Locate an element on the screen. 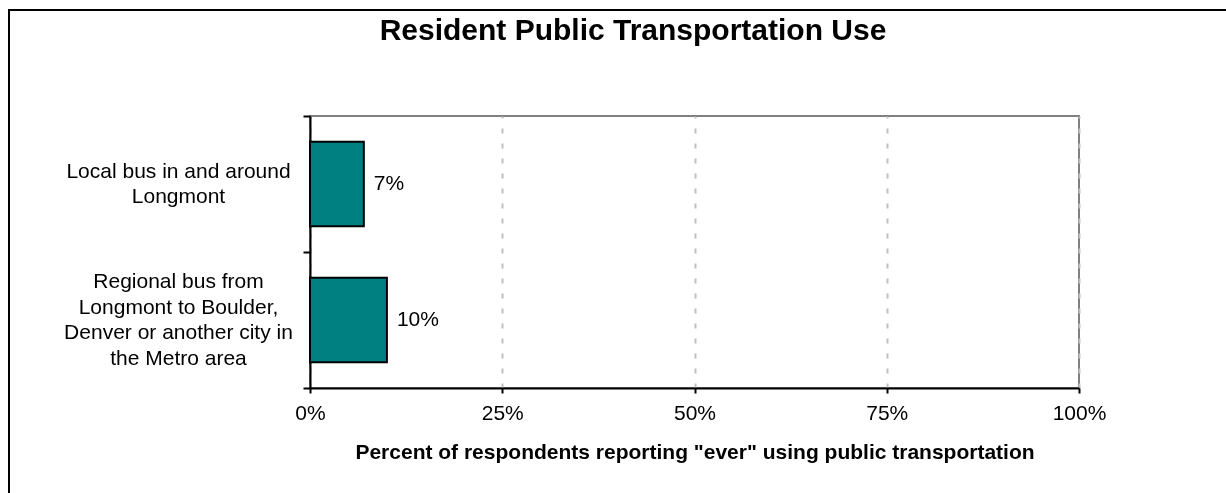  y-tick-label: Local bus in and around Longmont is located at coordinates (178, 183).